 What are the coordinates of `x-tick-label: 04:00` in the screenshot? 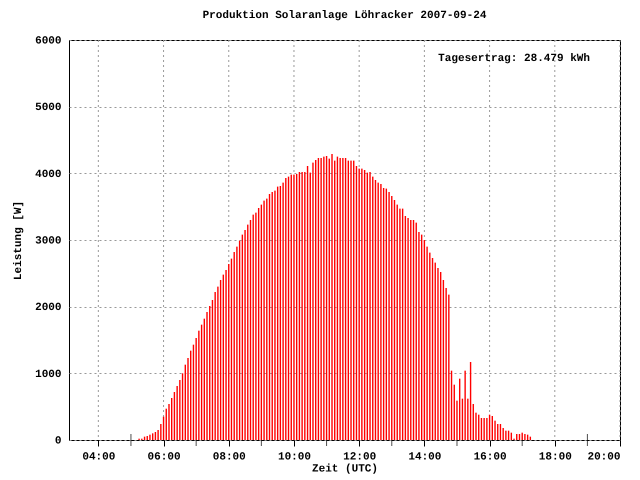 It's located at (99, 458).